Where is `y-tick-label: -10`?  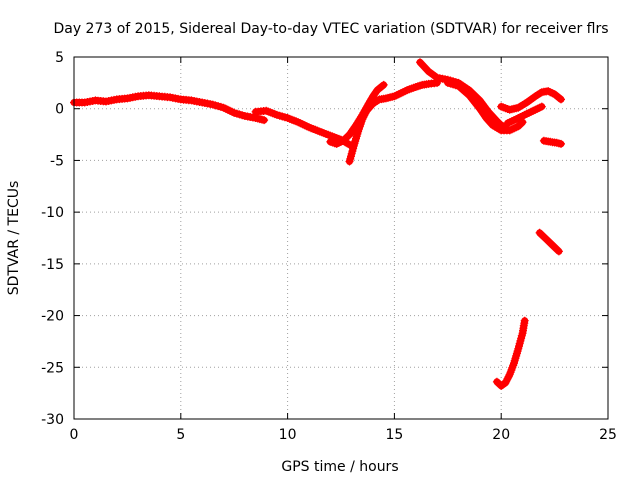 y-tick-label: -10 is located at coordinates (52, 213).